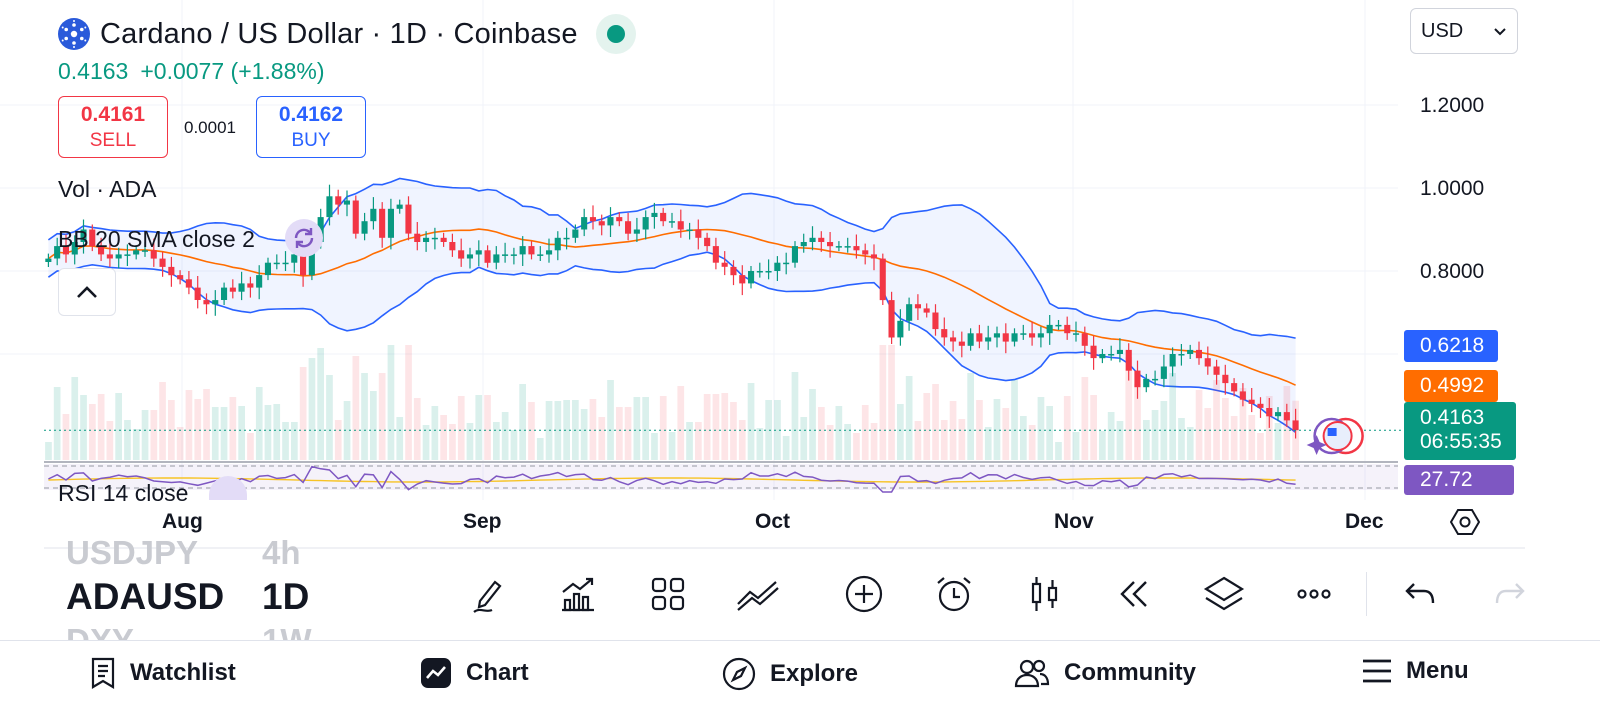 Image resolution: width=1600 pixels, height=721 pixels. What do you see at coordinates (87, 292) in the screenshot?
I see `collapse-legend-button` at bounding box center [87, 292].